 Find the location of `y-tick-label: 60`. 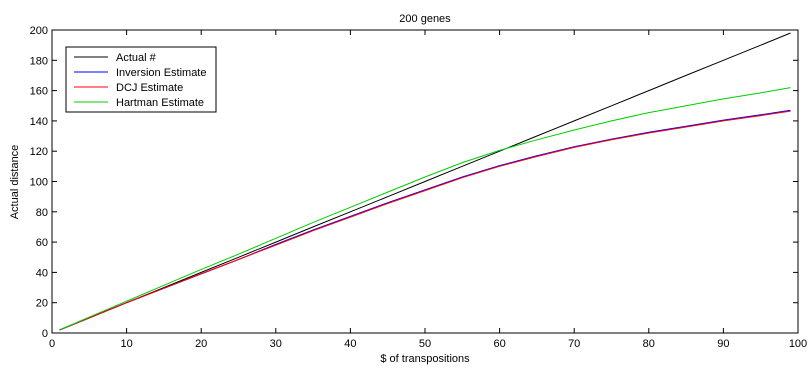

y-tick-label: 60 is located at coordinates (42, 243).